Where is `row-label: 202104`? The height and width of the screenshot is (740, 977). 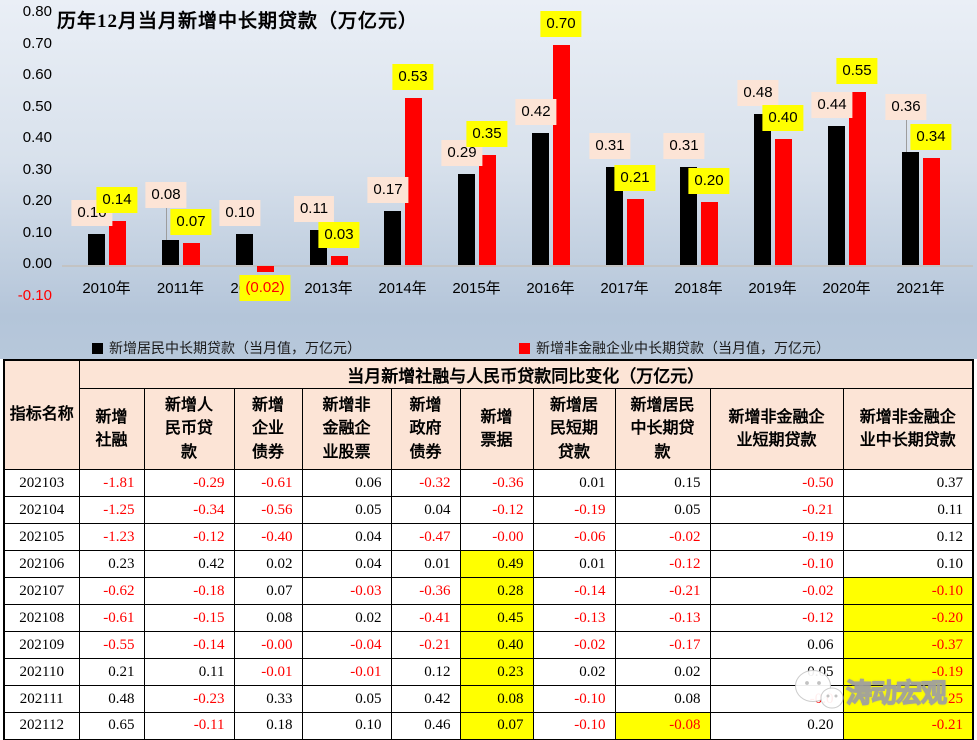
row-label: 202104 is located at coordinates (41, 510).